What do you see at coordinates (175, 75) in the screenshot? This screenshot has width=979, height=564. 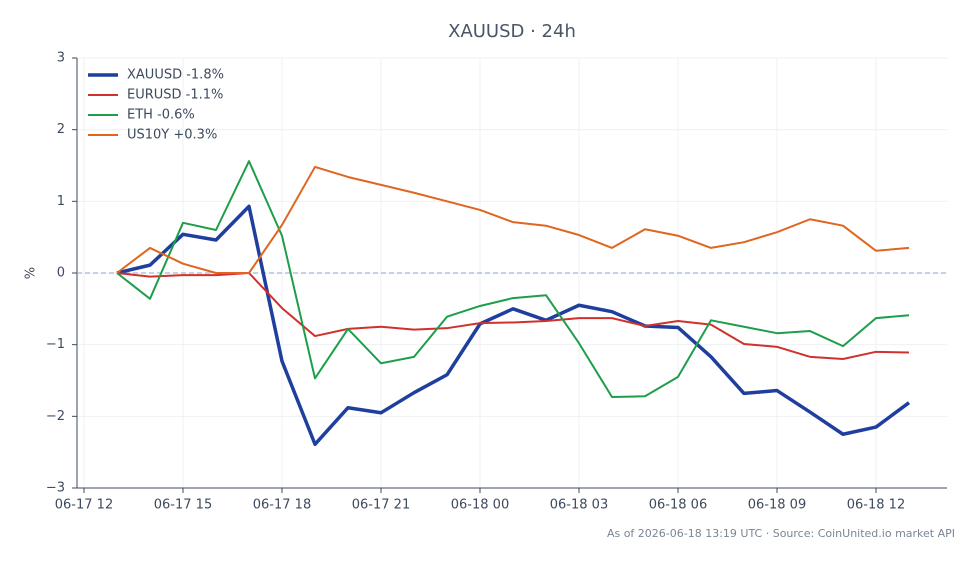 I see `legend-label: XAUUSD -1.8%` at bounding box center [175, 75].